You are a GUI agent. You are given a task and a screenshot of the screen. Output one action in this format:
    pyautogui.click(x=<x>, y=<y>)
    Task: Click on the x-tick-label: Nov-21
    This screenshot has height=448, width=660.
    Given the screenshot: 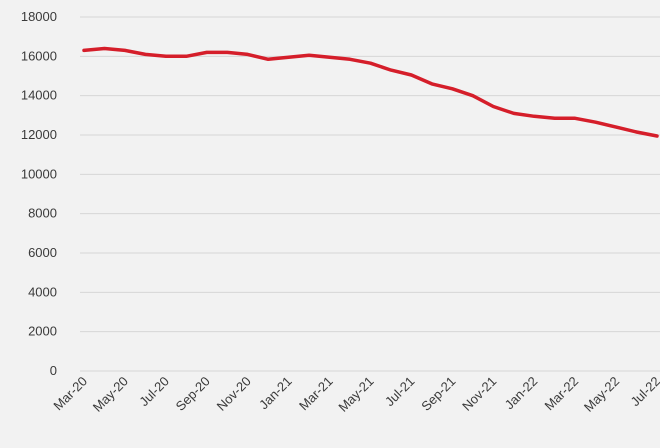 What is the action you would take?
    pyautogui.click(x=479, y=394)
    